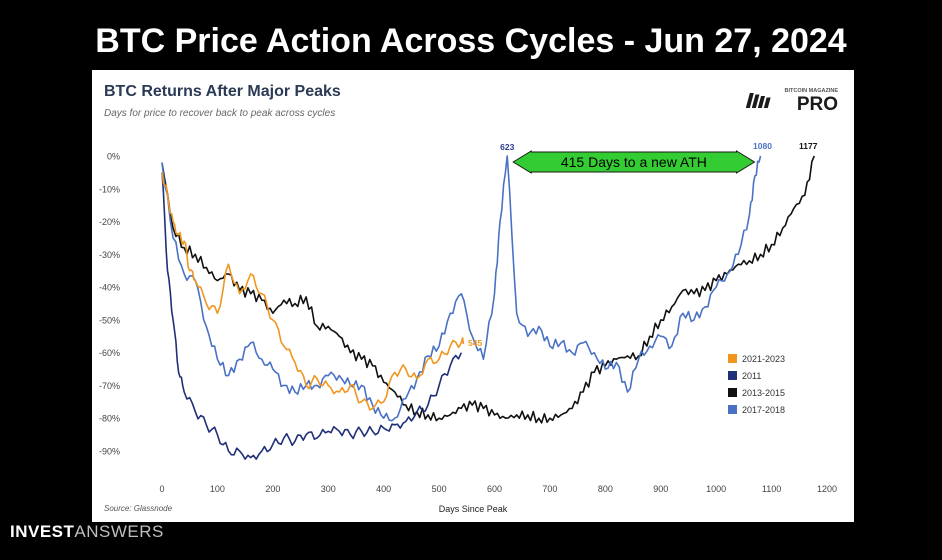 The height and width of the screenshot is (560, 942). Describe the element at coordinates (138, 508) in the screenshot. I see `source-note: Source: Glassnode` at that location.